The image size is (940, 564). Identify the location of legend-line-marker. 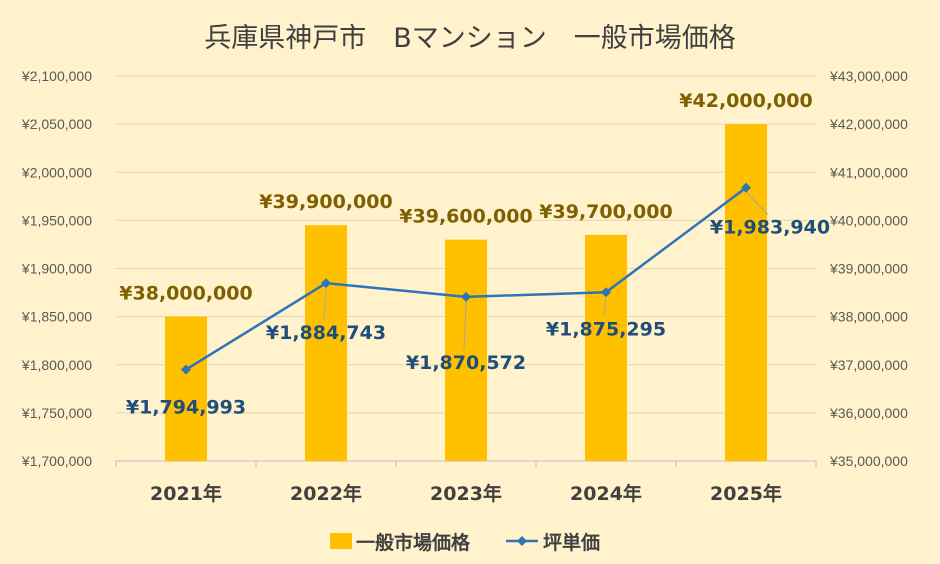
(522, 541).